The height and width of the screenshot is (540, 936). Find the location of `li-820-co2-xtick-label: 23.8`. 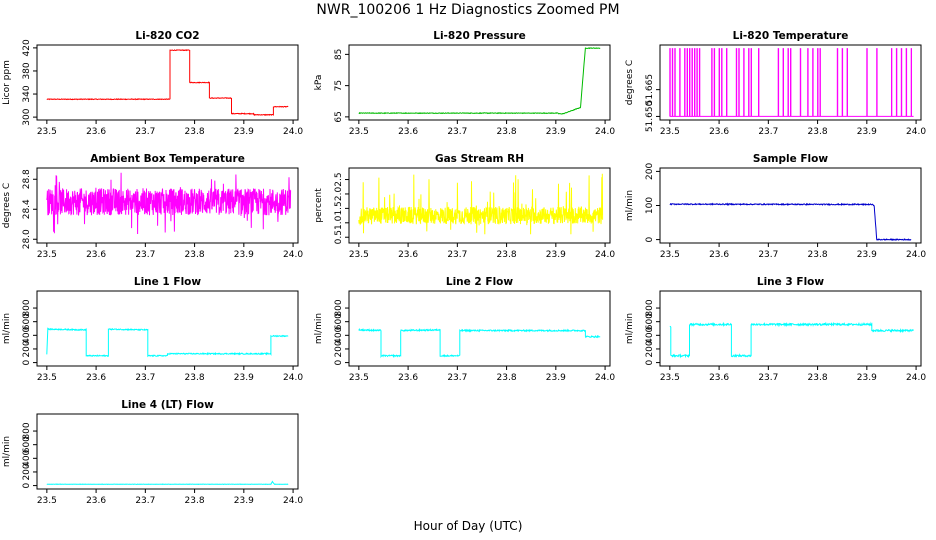

li-820-co2-xtick-label: 23.8 is located at coordinates (195, 132).